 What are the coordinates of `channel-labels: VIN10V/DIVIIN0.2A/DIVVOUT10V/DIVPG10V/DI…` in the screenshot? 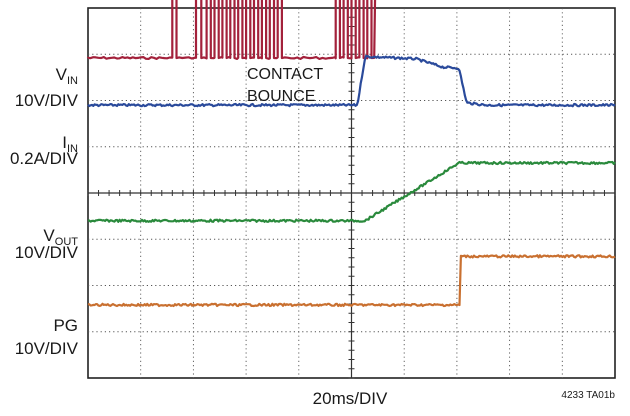 It's located at (44, 211).